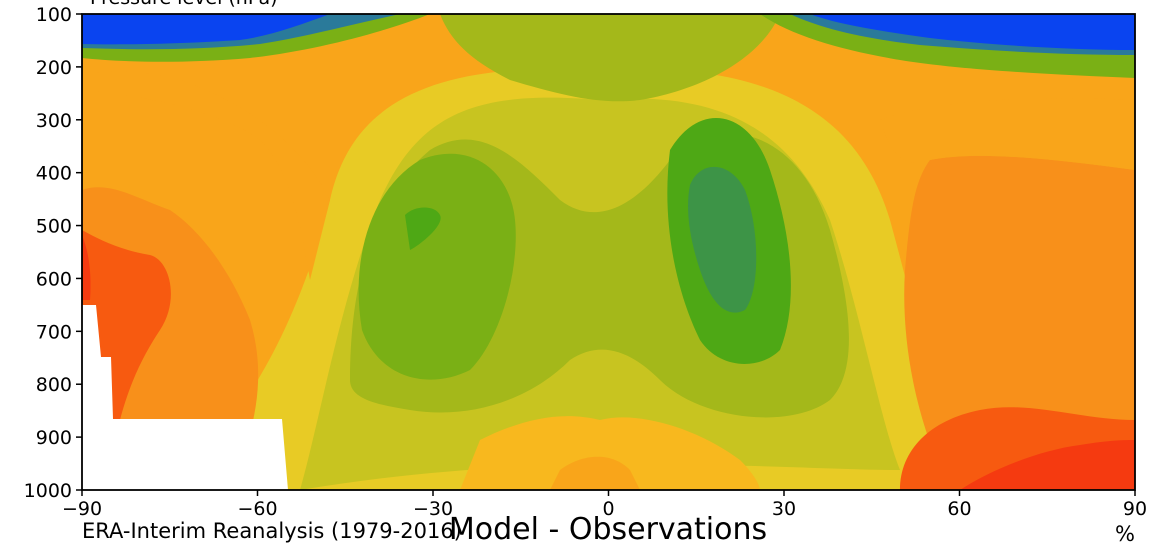 This screenshot has height=543, width=1149. Describe the element at coordinates (82, 509) in the screenshot. I see `x-tick-label: −90` at that location.